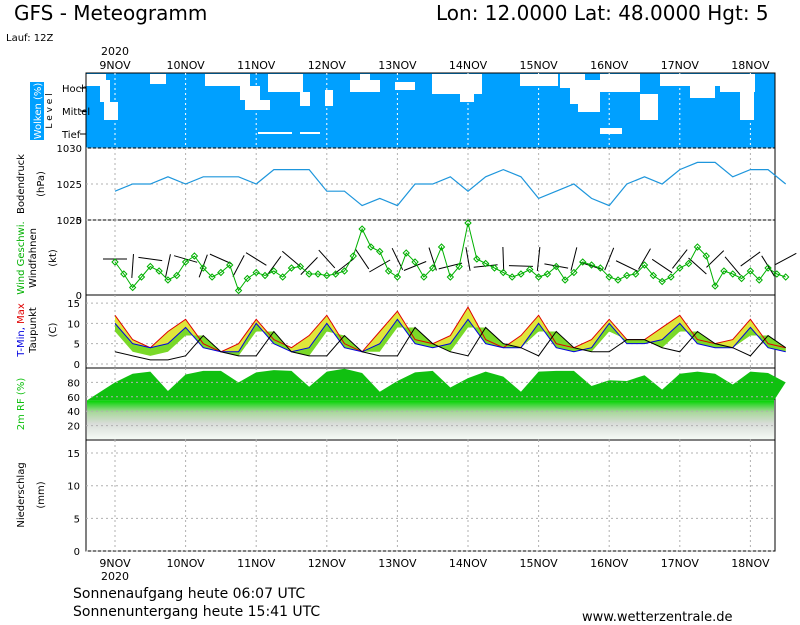  What do you see at coordinates (450, 257) in the screenshot?
I see `wind-speed-line` at bounding box center [450, 257].